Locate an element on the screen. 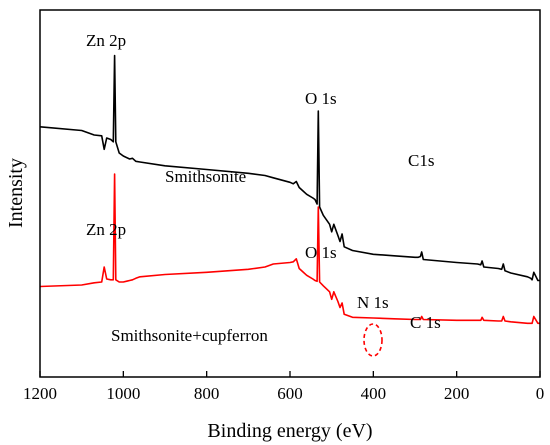 This screenshot has width=550, height=445. x-tick-label: 200 is located at coordinates (457, 393).